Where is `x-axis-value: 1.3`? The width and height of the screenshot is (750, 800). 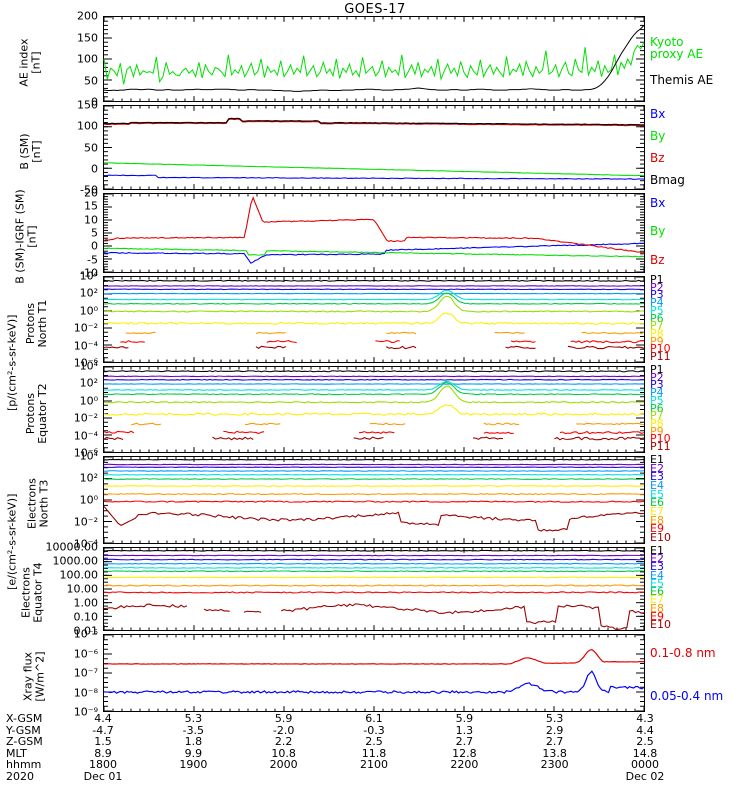
x-axis-value: 1.3 is located at coordinates (464, 730).